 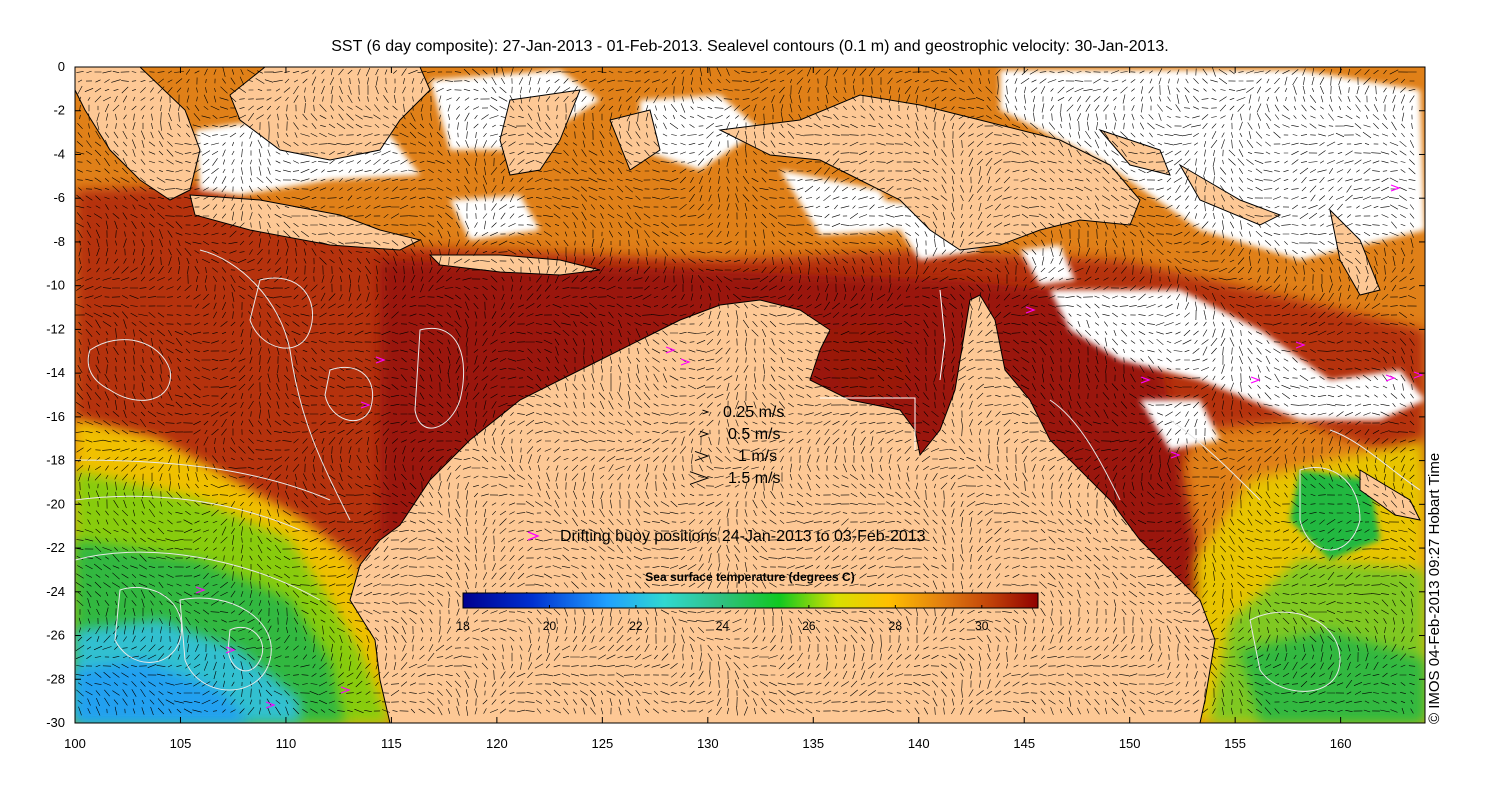 I want to click on colorbar-tick-label: 30, so click(x=982, y=626).